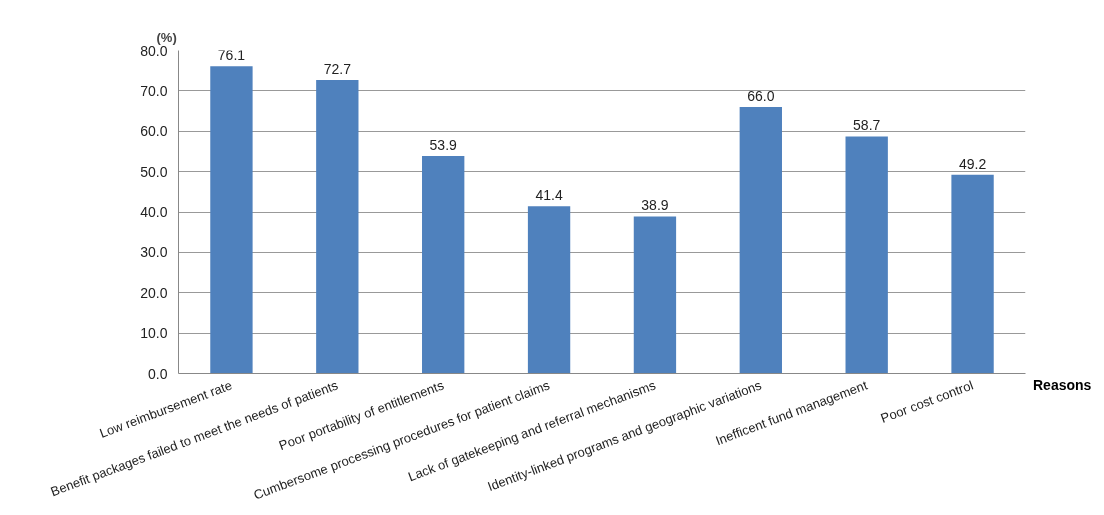 This screenshot has height=515, width=1104. I want to click on data-label: 76.1, so click(231, 55).